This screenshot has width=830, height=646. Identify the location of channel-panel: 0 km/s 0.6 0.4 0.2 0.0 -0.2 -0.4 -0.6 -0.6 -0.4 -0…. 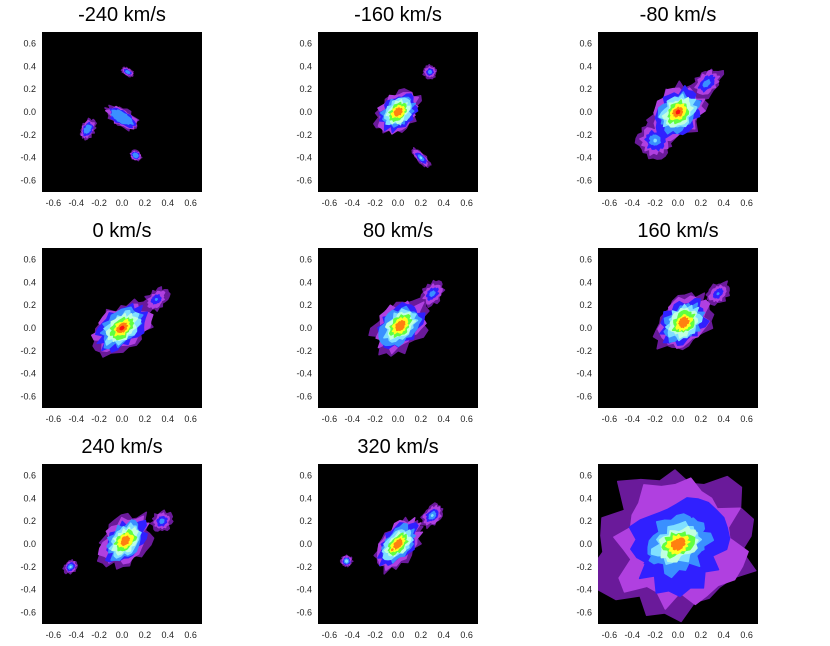
(130, 321).